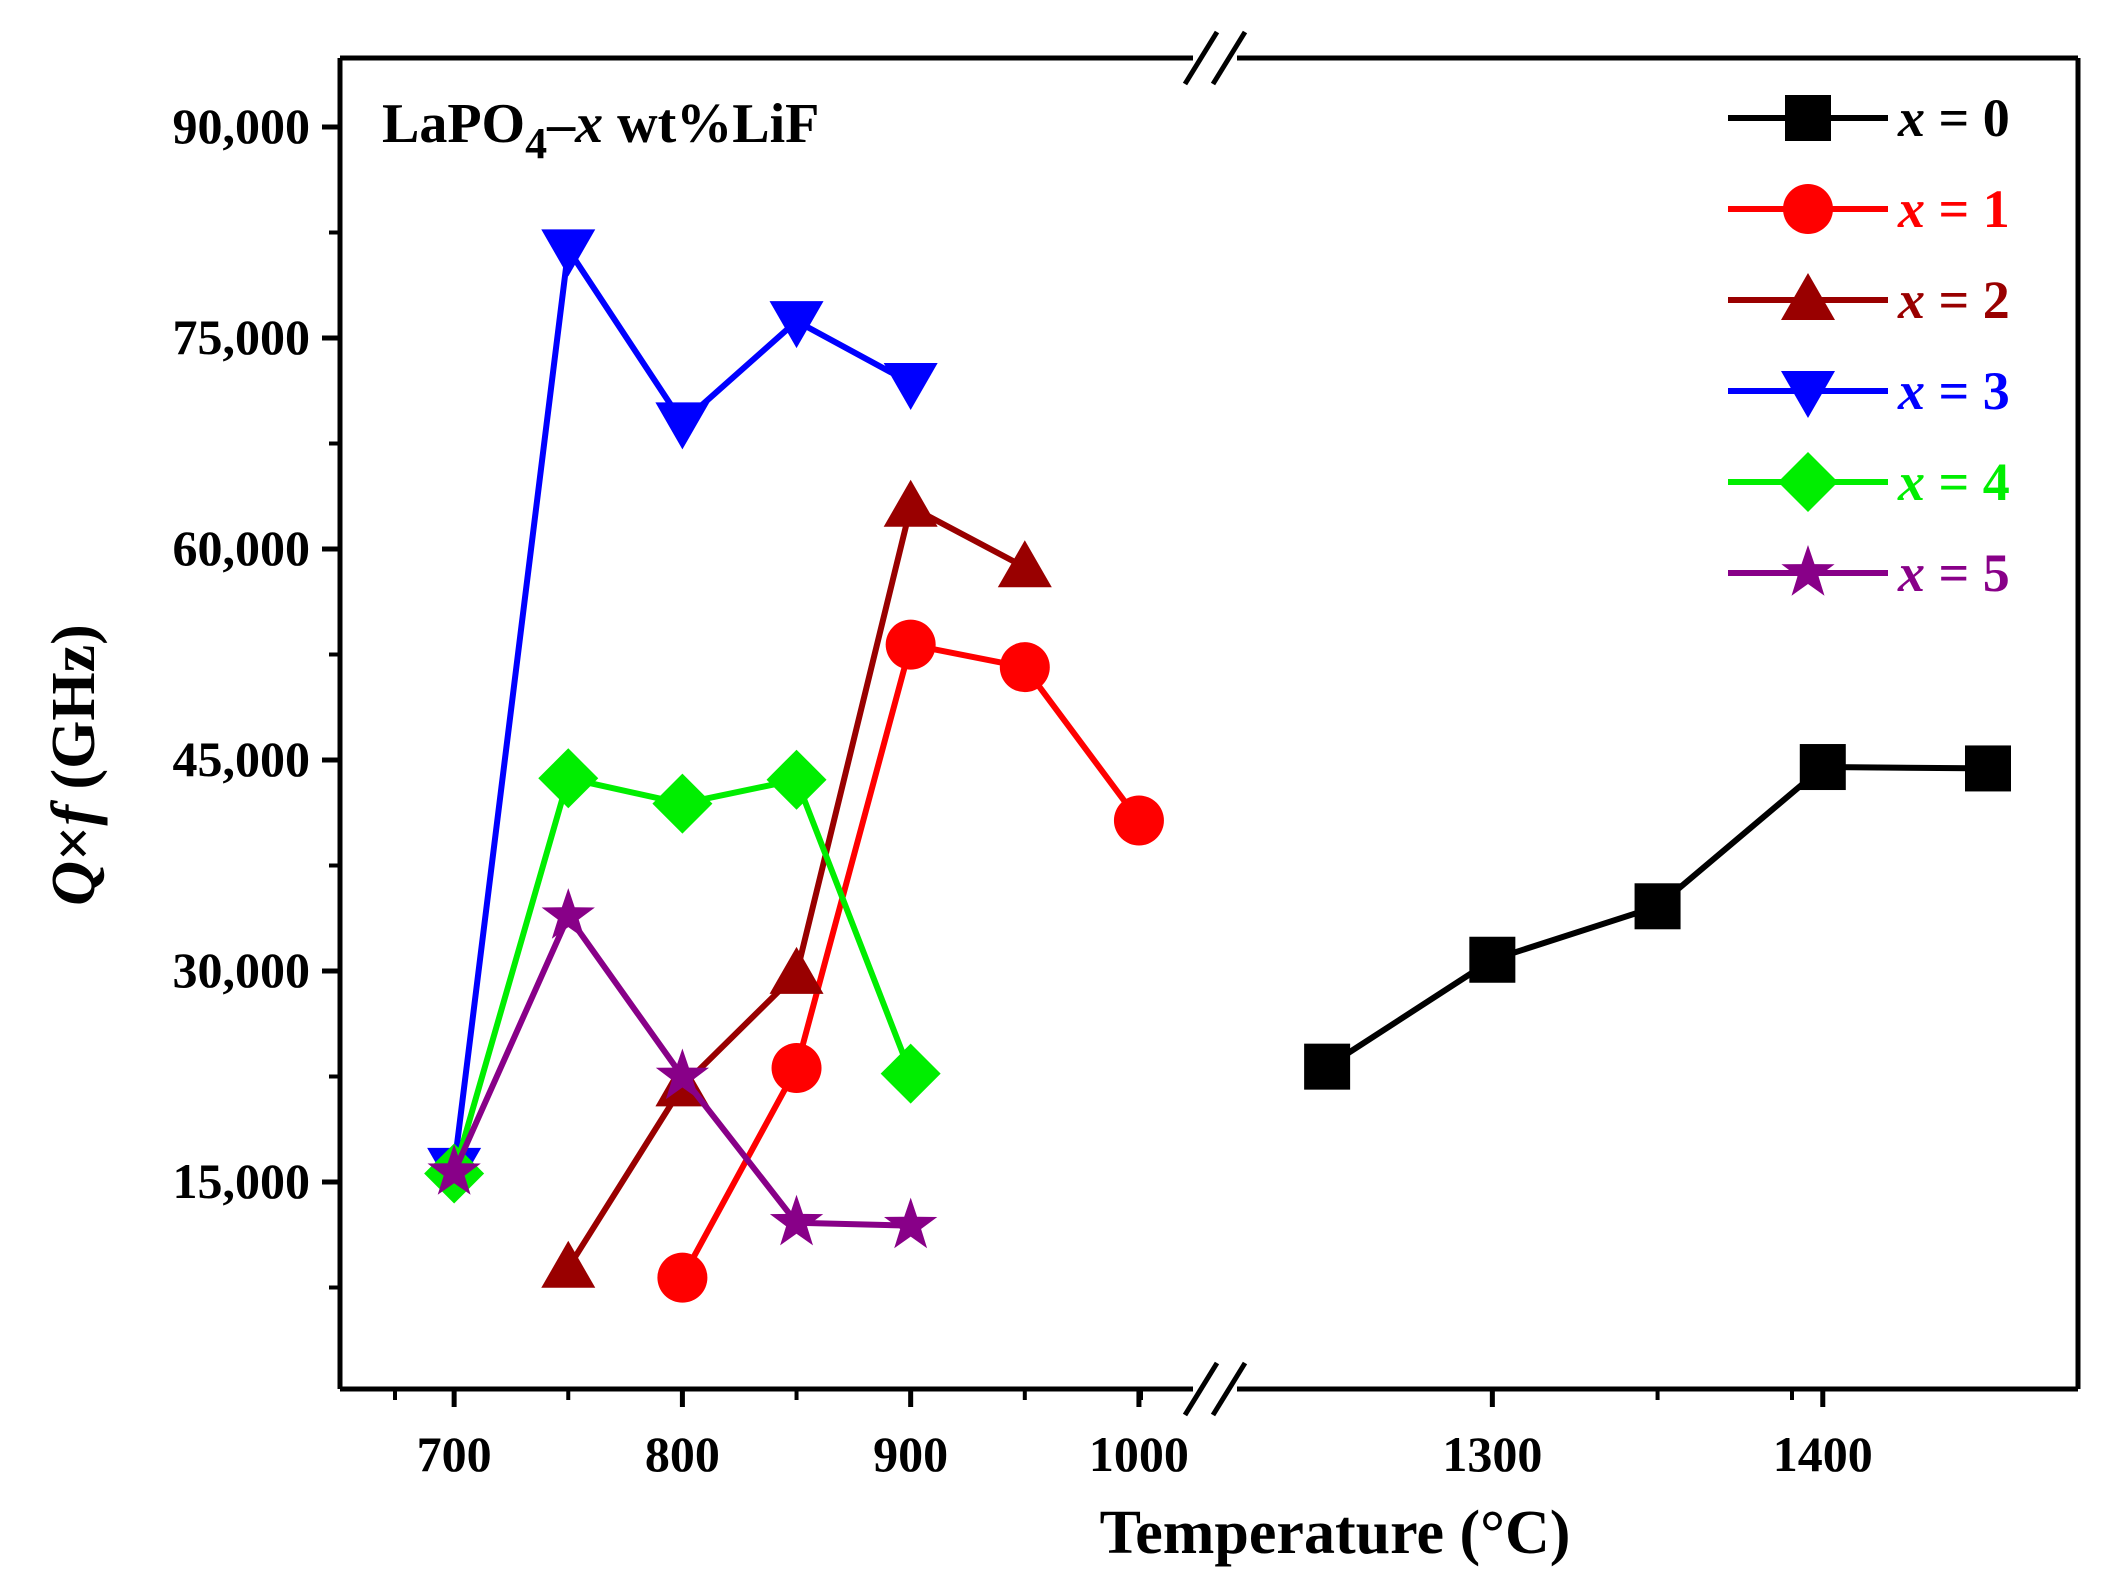 This screenshot has height=1578, width=2110. I want to click on legend-label: x = 2, so click(1953, 300).